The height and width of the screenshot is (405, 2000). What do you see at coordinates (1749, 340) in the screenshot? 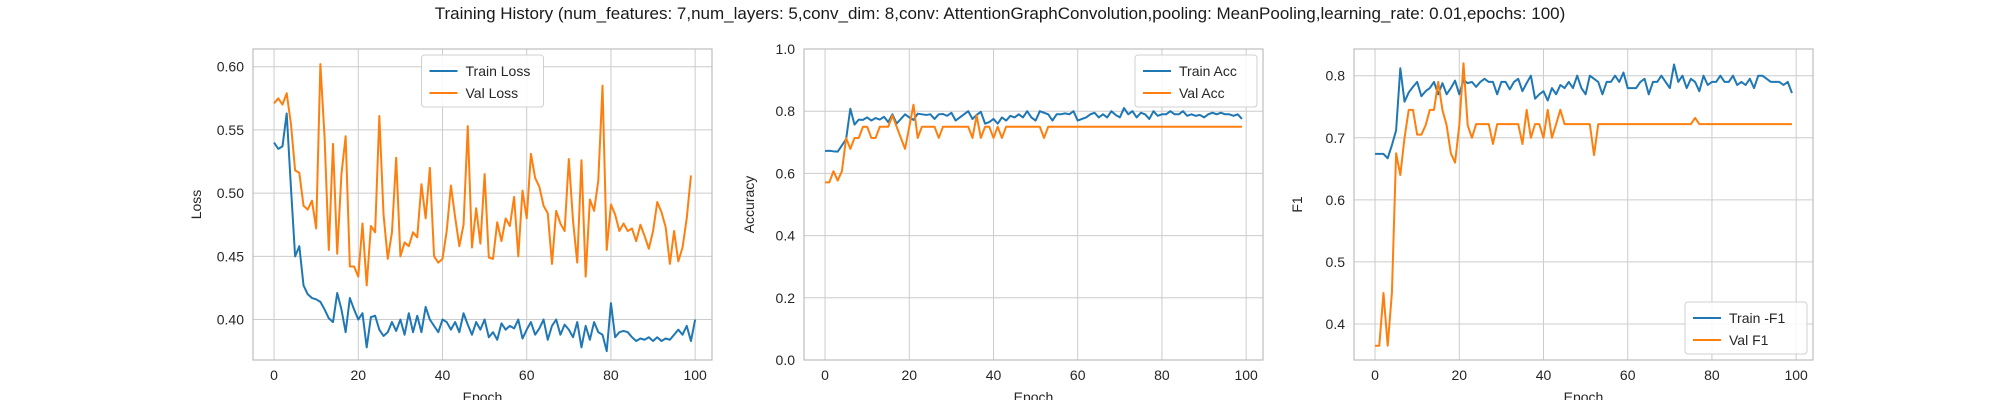
I see `f1-legend-label: Val F1` at bounding box center [1749, 340].